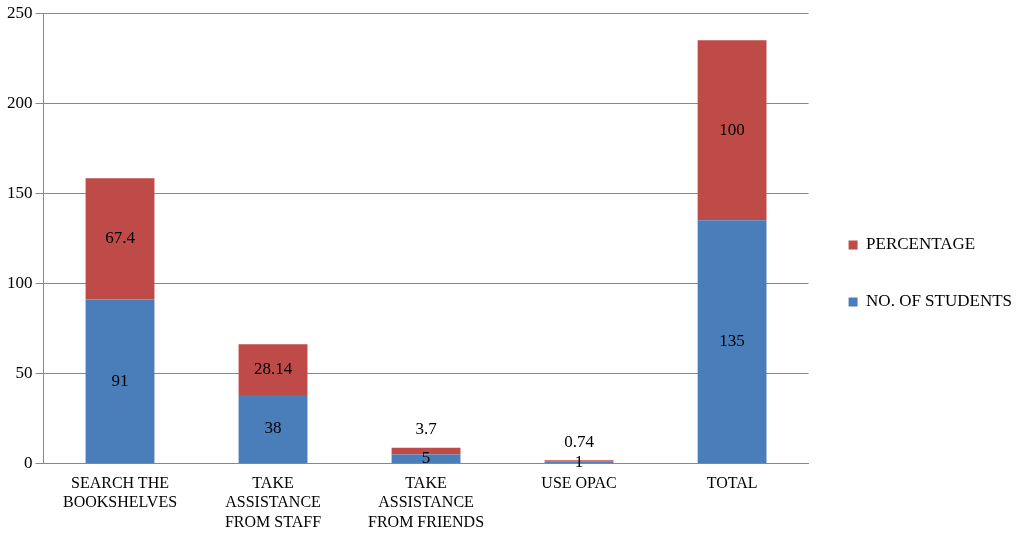  I want to click on x-tick-label: USE OPAC, so click(579, 483).